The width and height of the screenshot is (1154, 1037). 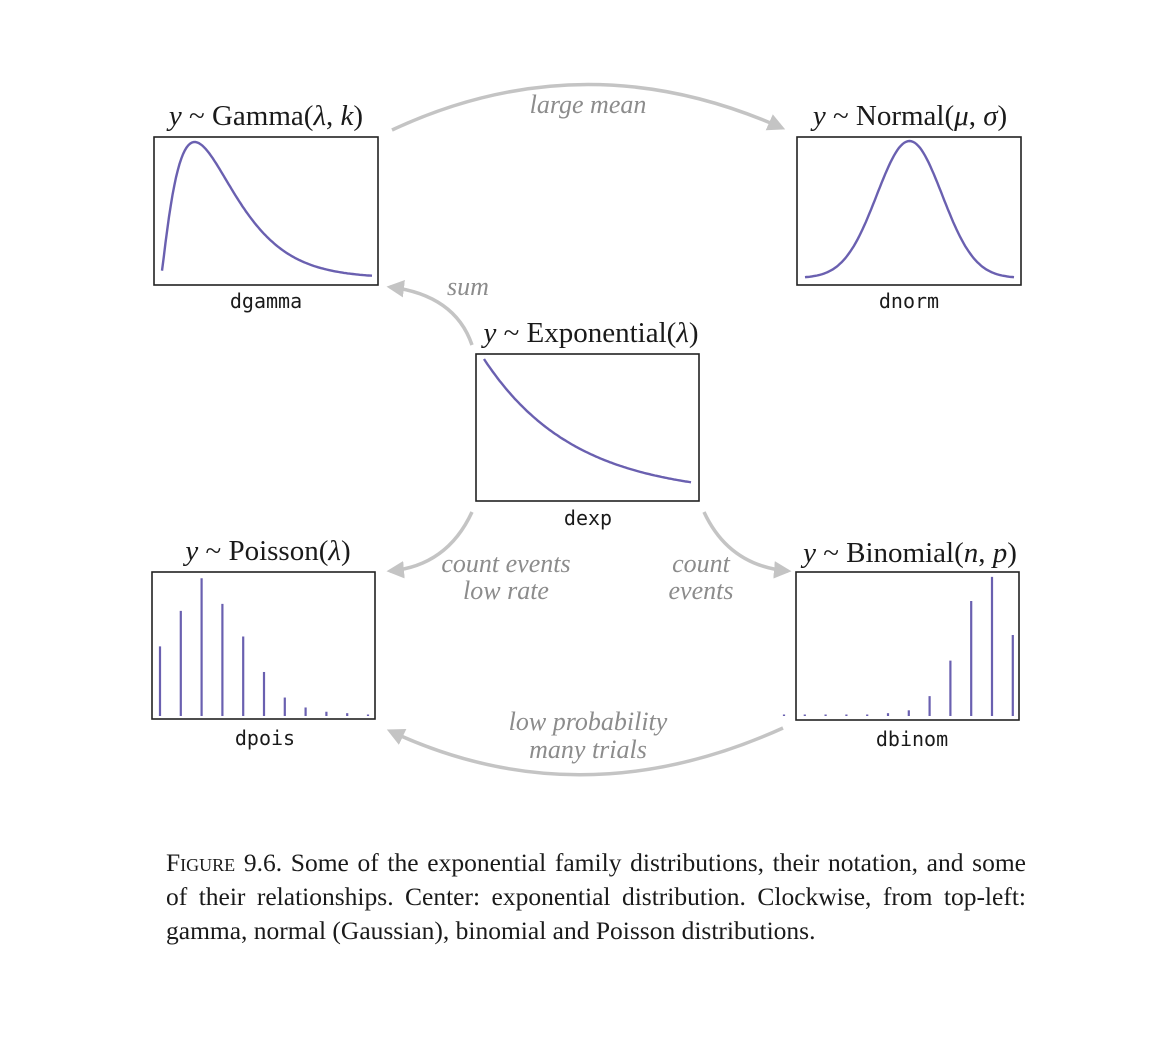 I want to click on node-exponential: y ~ Exponential(λ) dexp, so click(x=587, y=423).